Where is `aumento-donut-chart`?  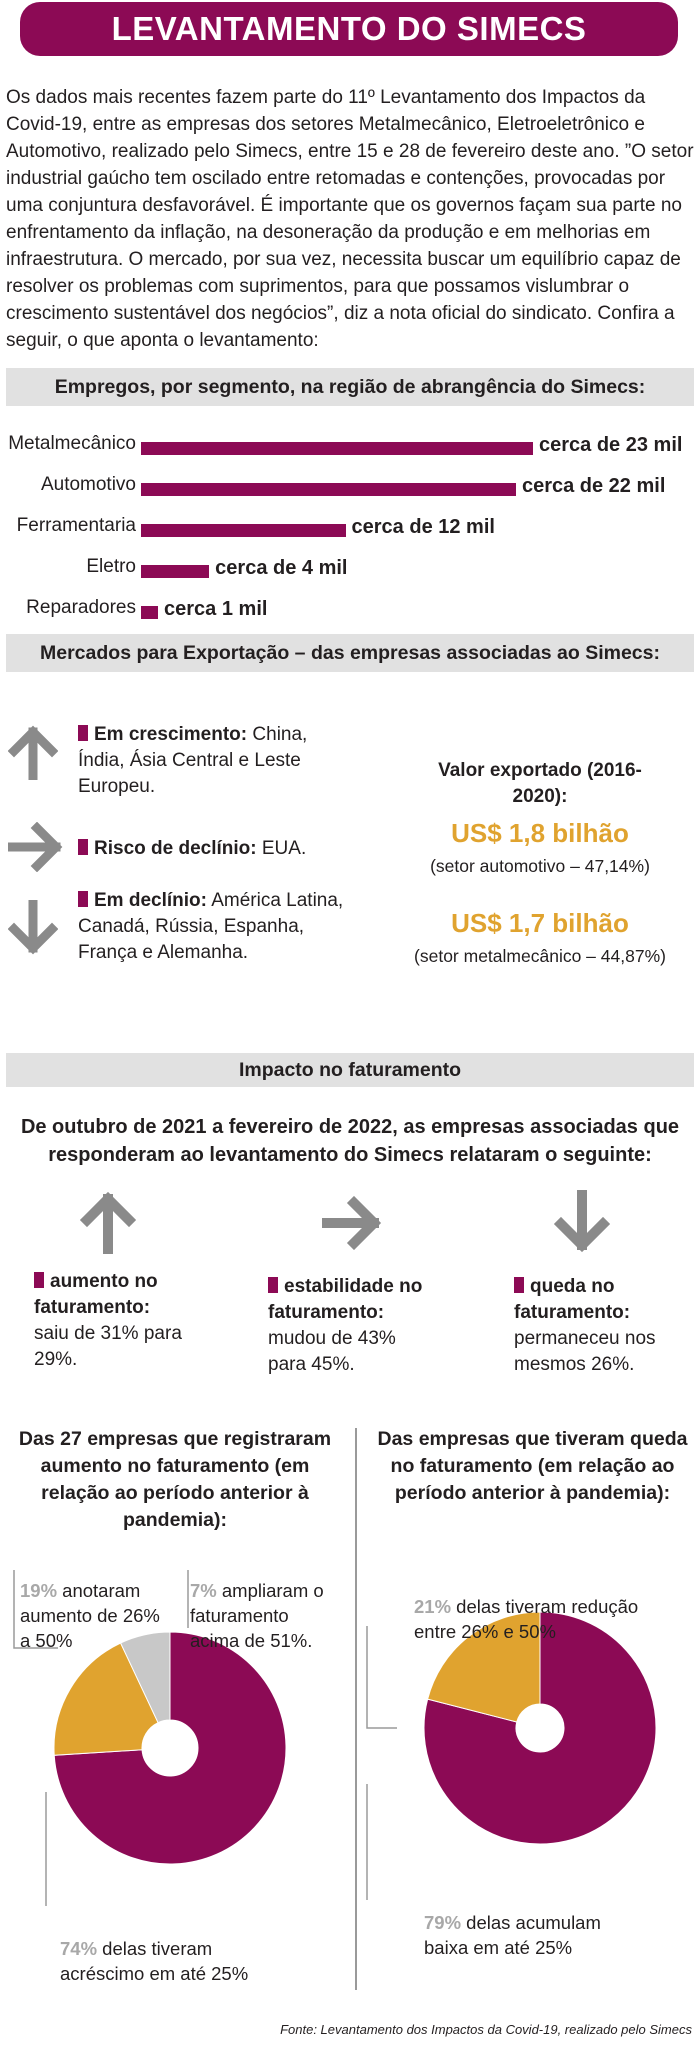
aumento-donut-chart is located at coordinates (150, 1738).